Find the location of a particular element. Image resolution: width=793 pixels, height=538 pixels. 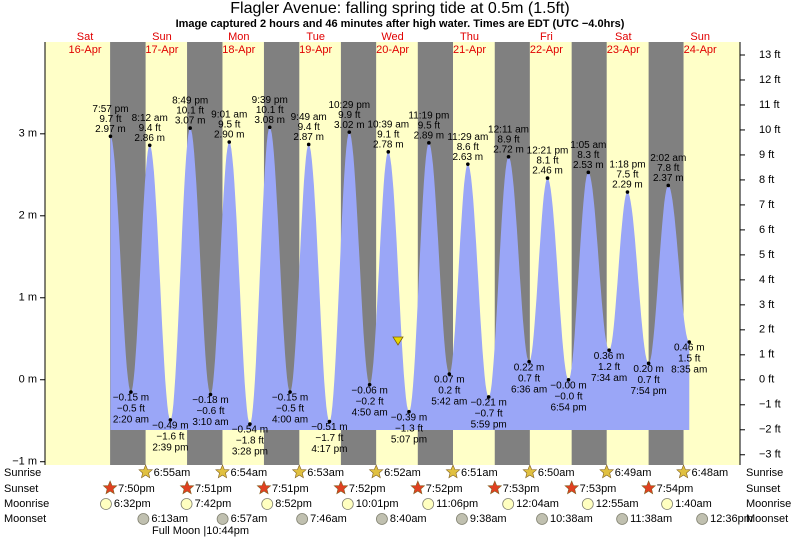

y2-tick-label: 8 ft is located at coordinates (766, 180).